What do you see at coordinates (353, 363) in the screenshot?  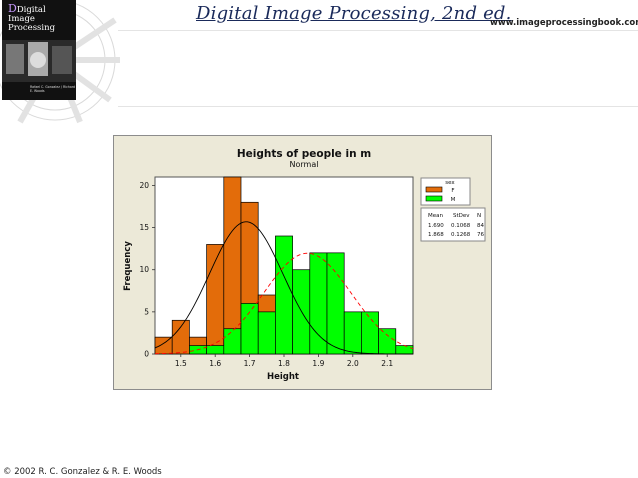 I see `x-tick-label-5: 2.0` at bounding box center [353, 363].